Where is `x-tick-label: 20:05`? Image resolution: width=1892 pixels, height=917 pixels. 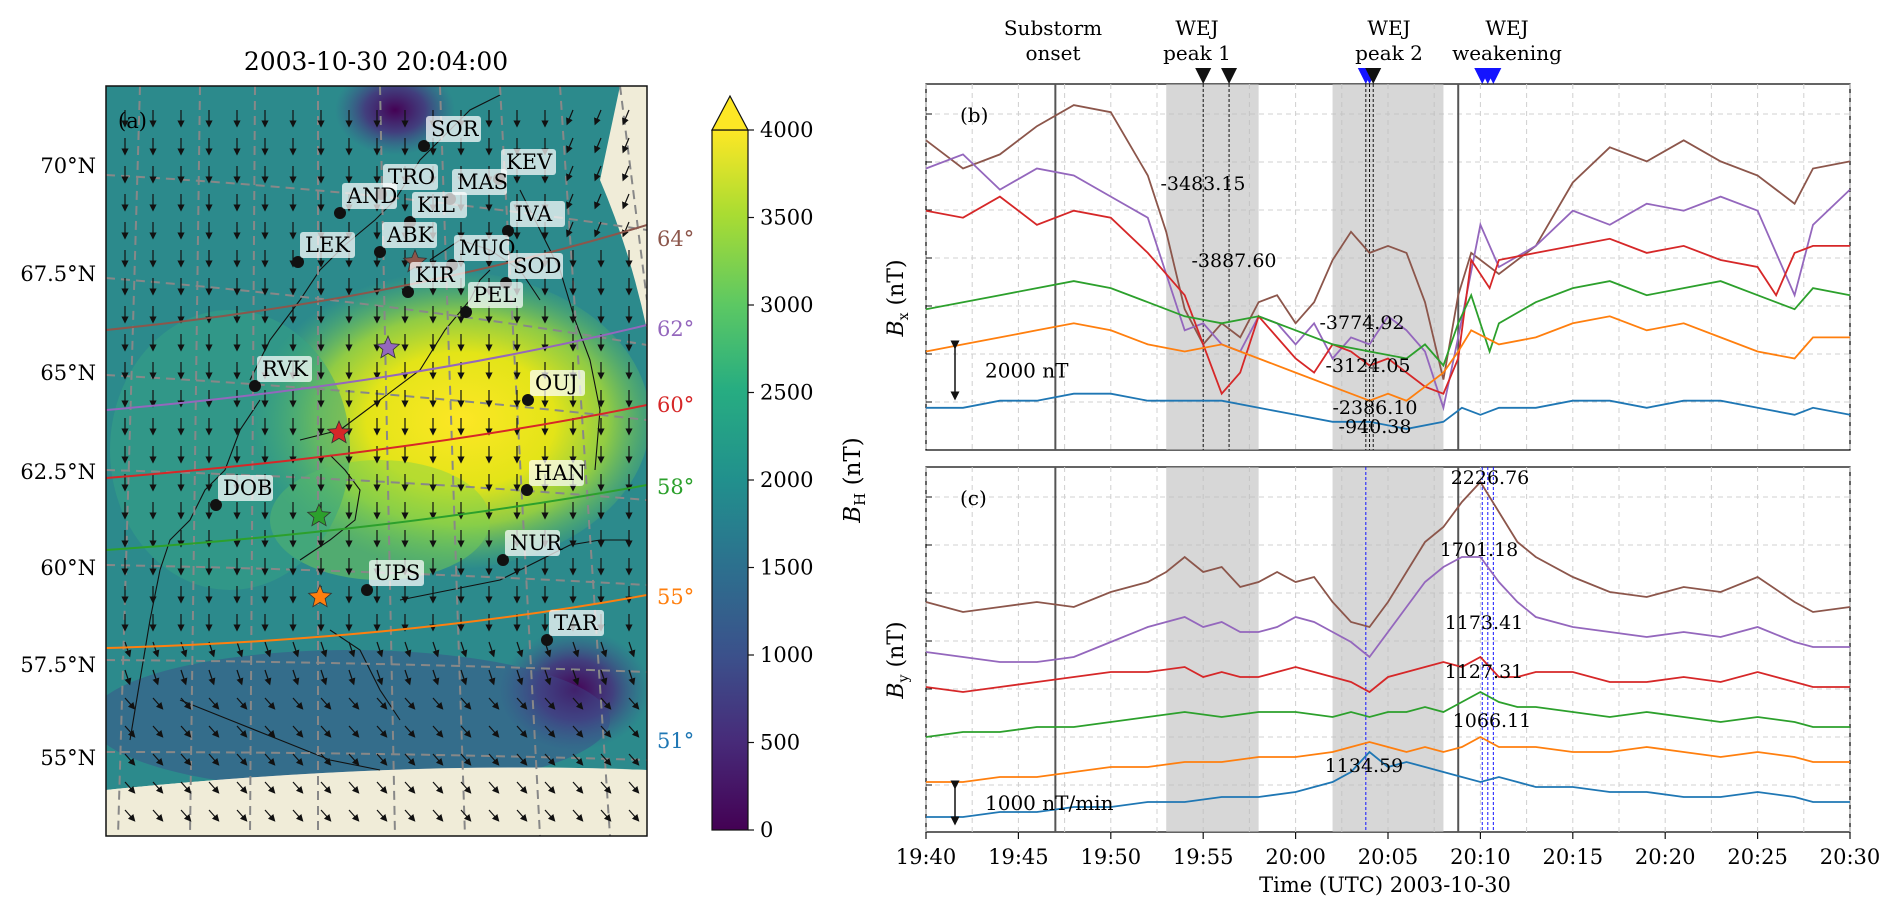 x-tick-label: 20:05 is located at coordinates (1388, 857).